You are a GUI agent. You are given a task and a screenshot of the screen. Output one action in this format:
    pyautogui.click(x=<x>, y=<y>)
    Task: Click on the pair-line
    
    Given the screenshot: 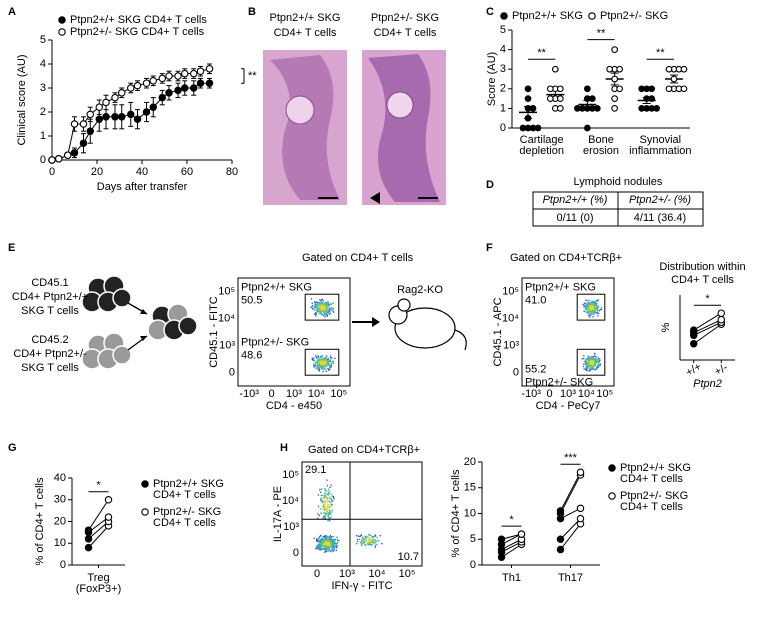 What is the action you would take?
    pyautogui.click(x=707, y=326)
    